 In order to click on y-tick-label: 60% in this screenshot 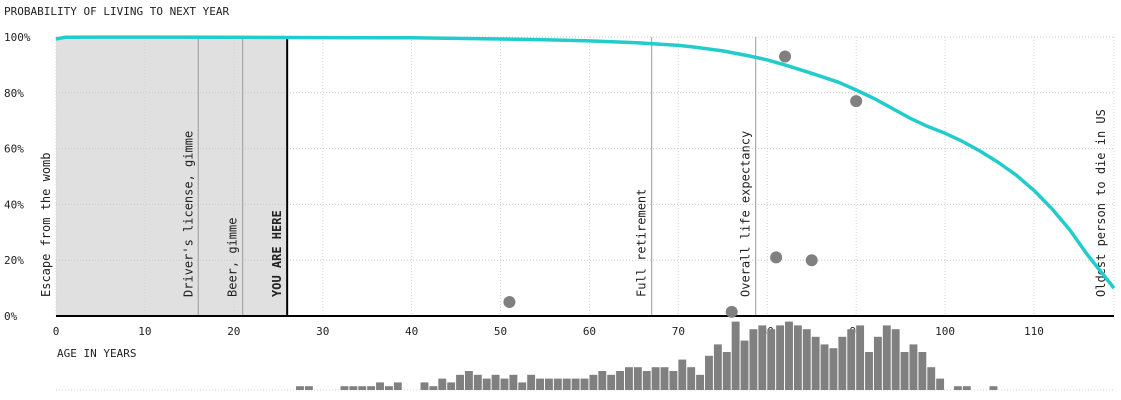, I will do `click(14, 149)`.